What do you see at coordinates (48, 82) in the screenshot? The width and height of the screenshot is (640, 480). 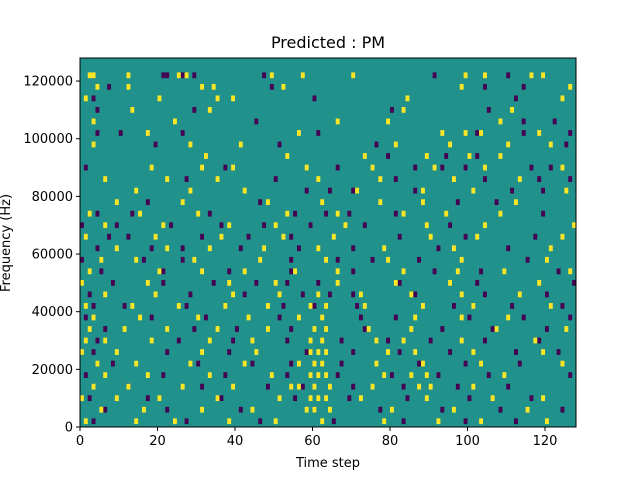 I see `y-tick-label: 120000` at bounding box center [48, 82].